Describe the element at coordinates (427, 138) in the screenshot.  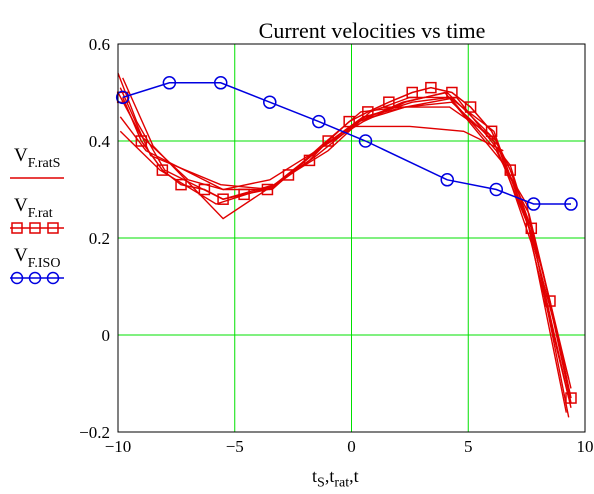
I see `series-line` at that location.